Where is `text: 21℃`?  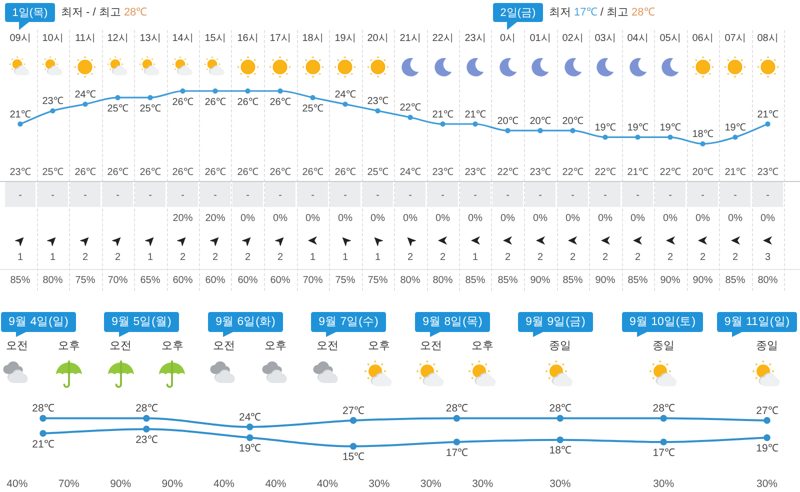
text: 21℃ is located at coordinates (637, 172).